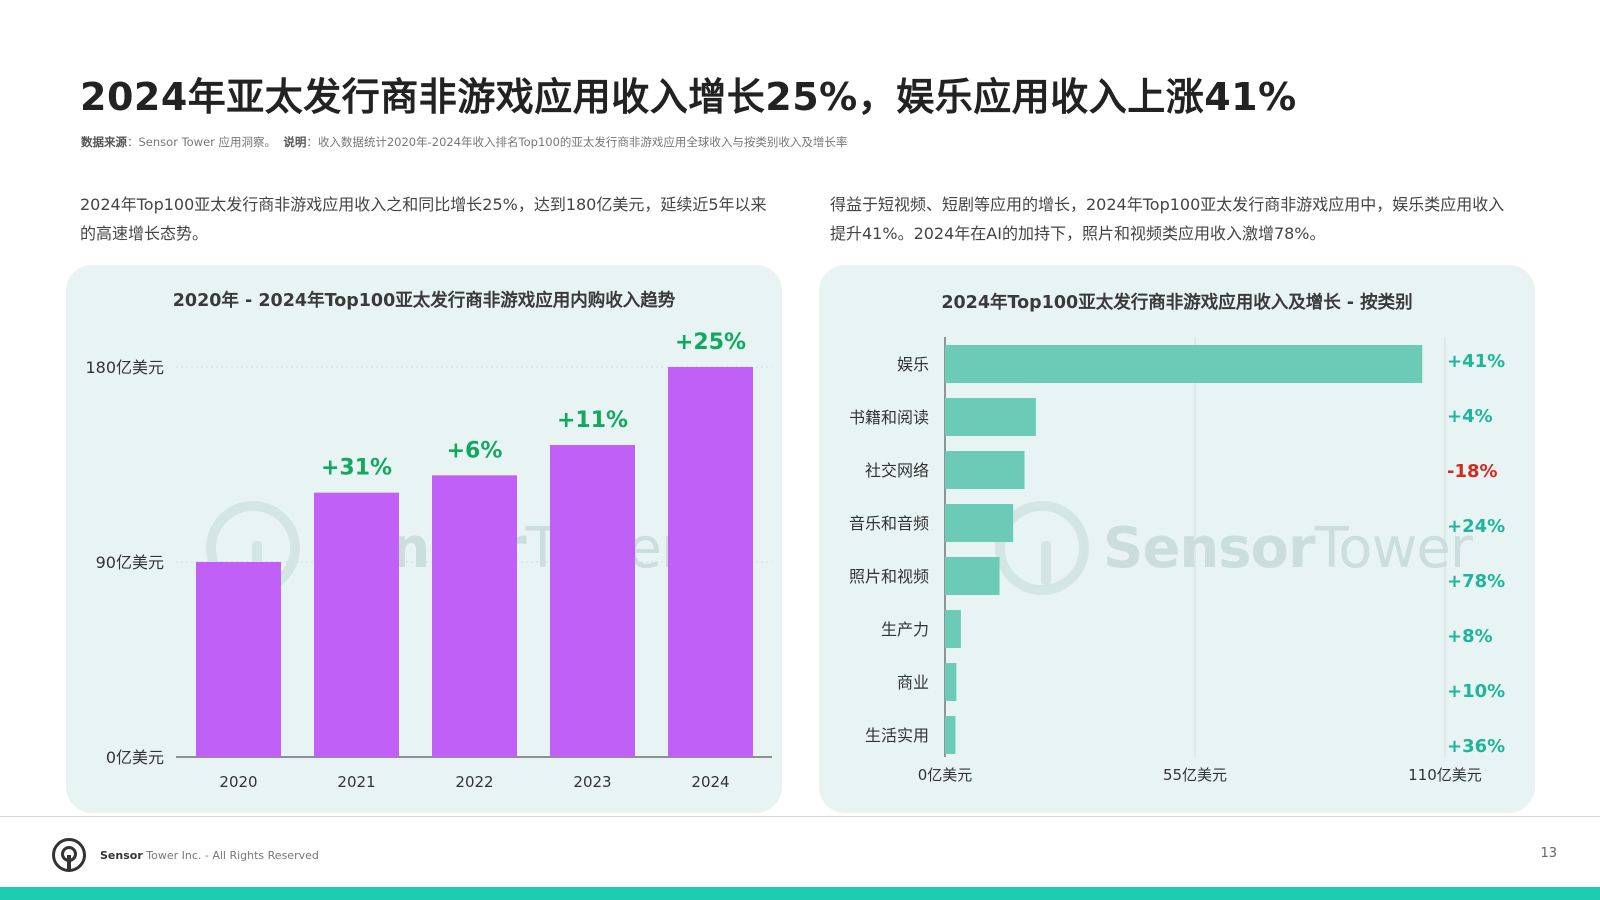 Image resolution: width=1600 pixels, height=900 pixels. Describe the element at coordinates (474, 616) in the screenshot. I see `bar-2022` at that location.